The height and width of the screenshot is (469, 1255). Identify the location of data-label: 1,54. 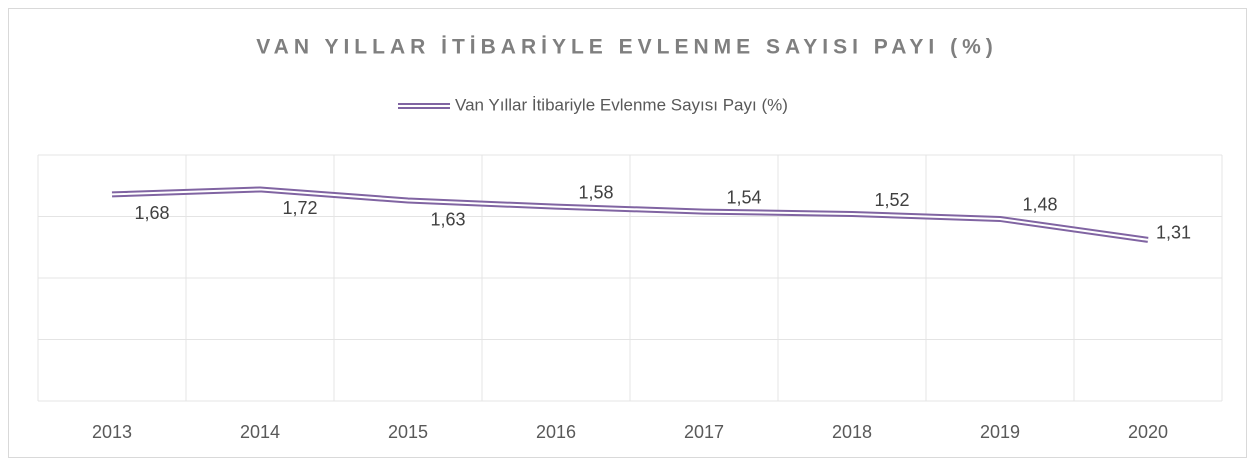
(743, 197).